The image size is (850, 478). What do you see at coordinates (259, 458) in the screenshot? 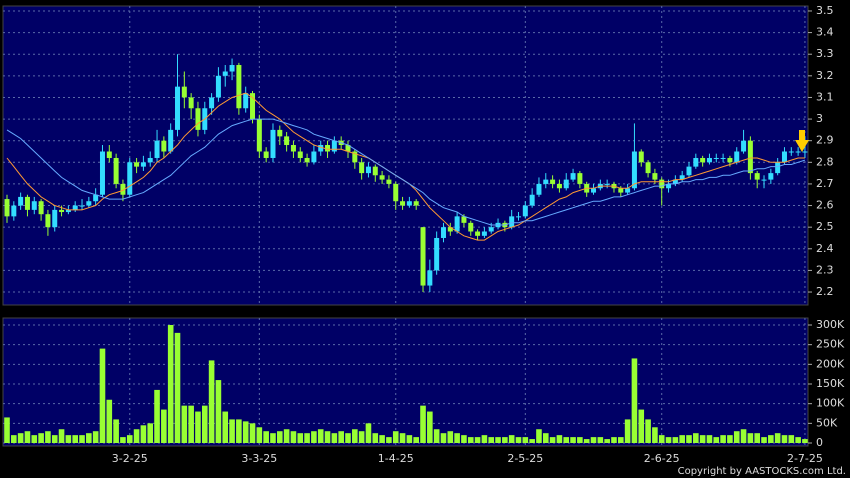
I see `x-tick-label: 3-3-25` at bounding box center [259, 458].